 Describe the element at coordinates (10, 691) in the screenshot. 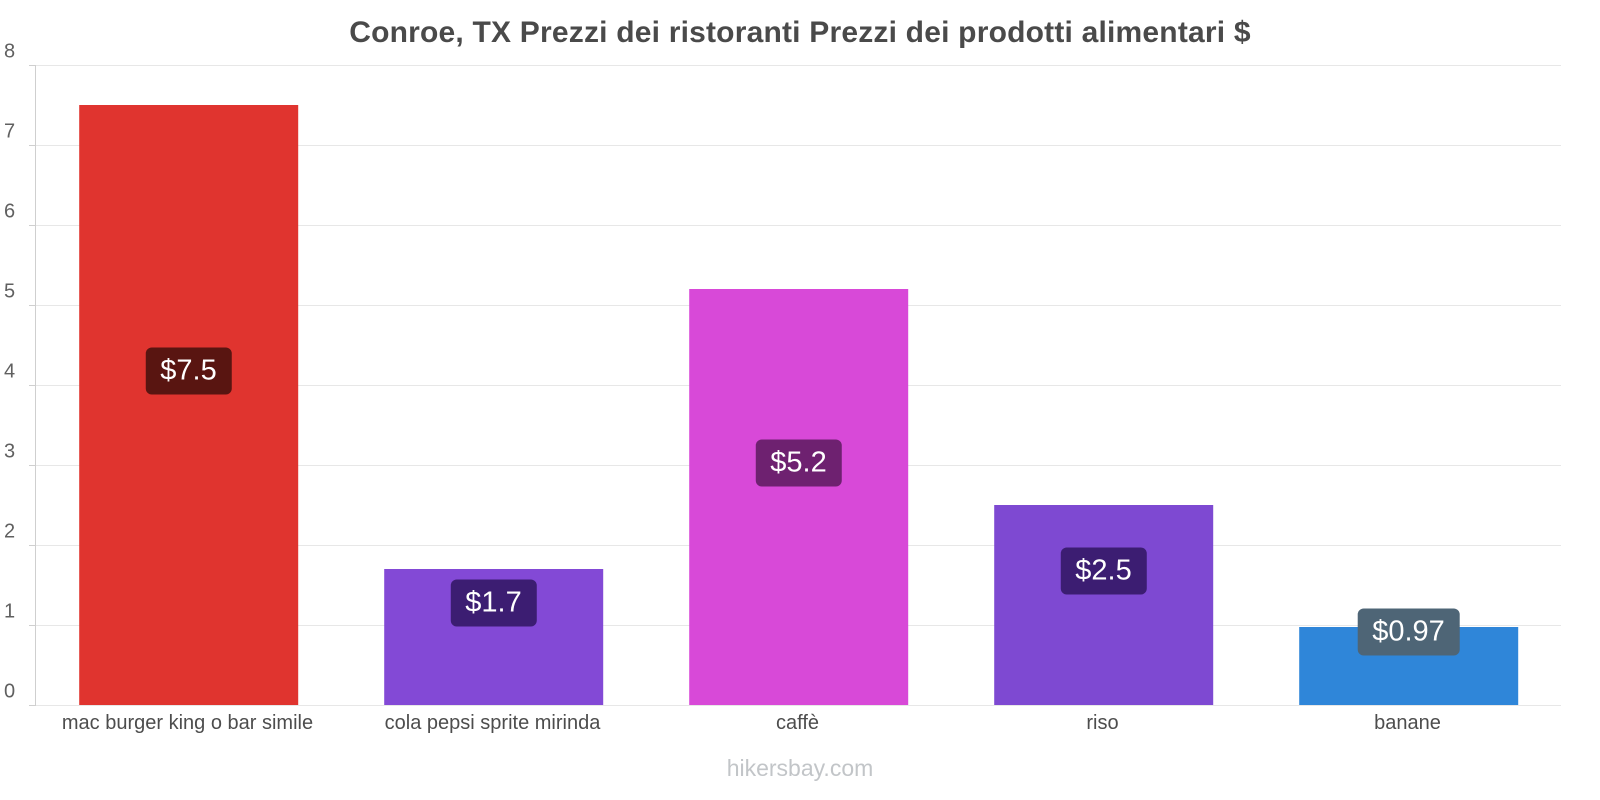

I see `y-axis-label: 0` at that location.